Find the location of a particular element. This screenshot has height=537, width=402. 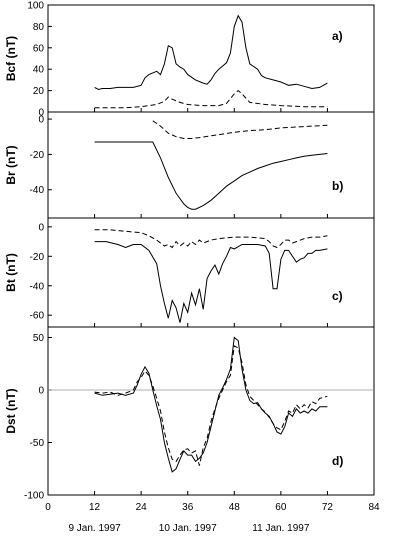

x-tick-label: 24 is located at coordinates (142, 507).